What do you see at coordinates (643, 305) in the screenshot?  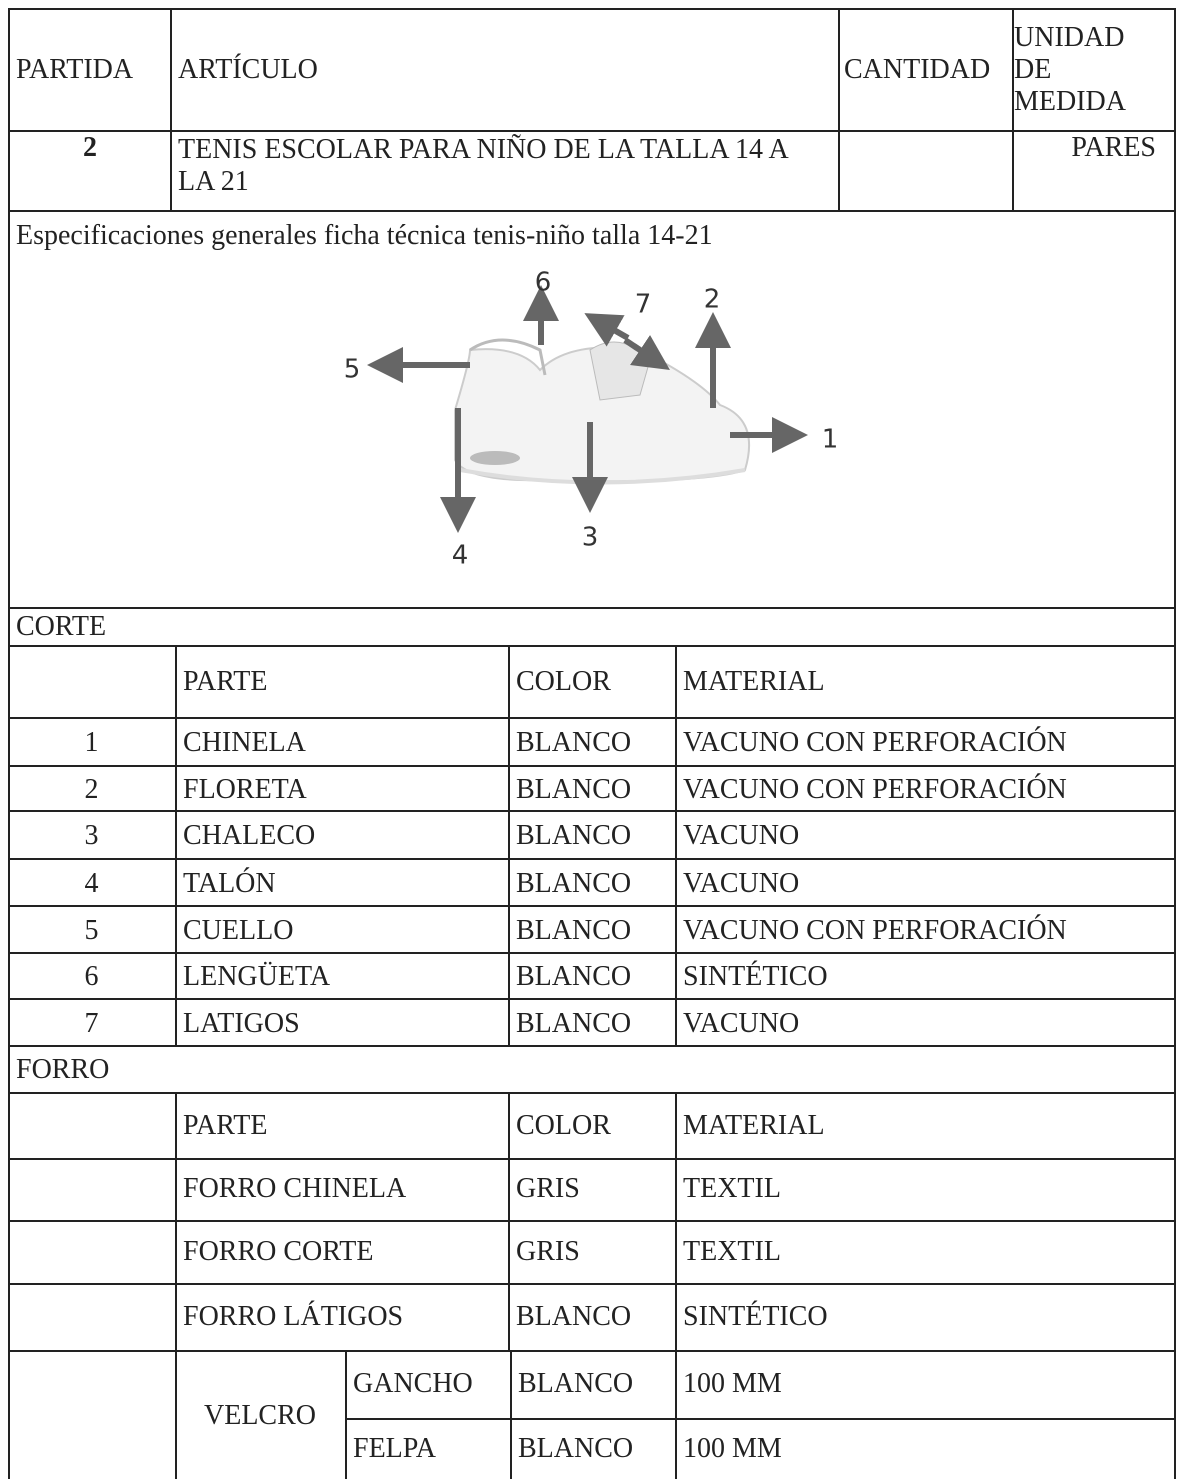 I see `part-number: 7` at bounding box center [643, 305].